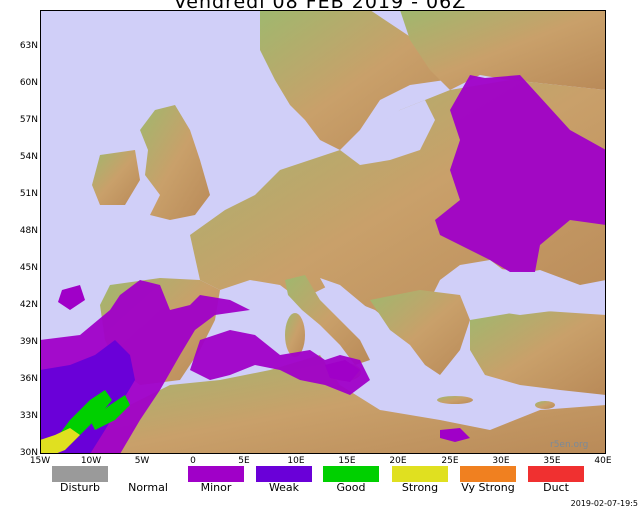  I want to click on minor-zone-ionian, so click(342, 371).